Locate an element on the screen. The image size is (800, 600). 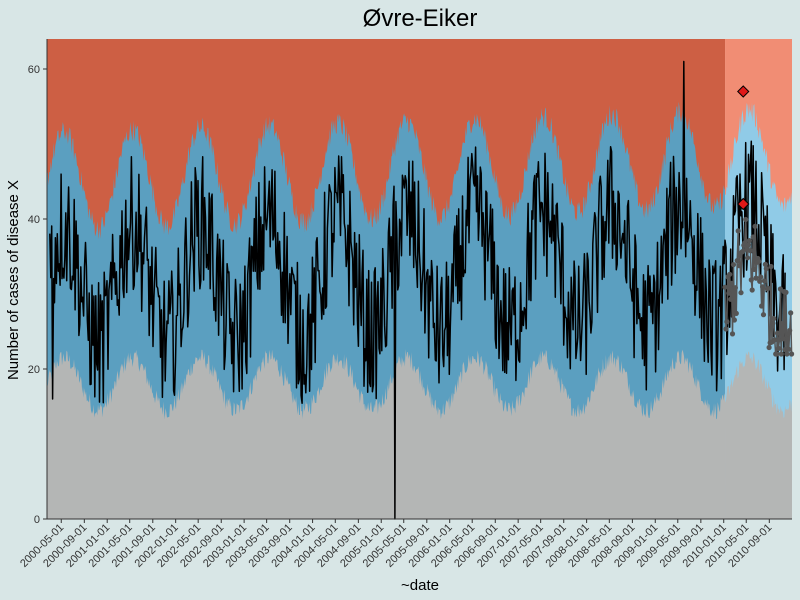
prediction-low-zone is located at coordinates (758, 435).